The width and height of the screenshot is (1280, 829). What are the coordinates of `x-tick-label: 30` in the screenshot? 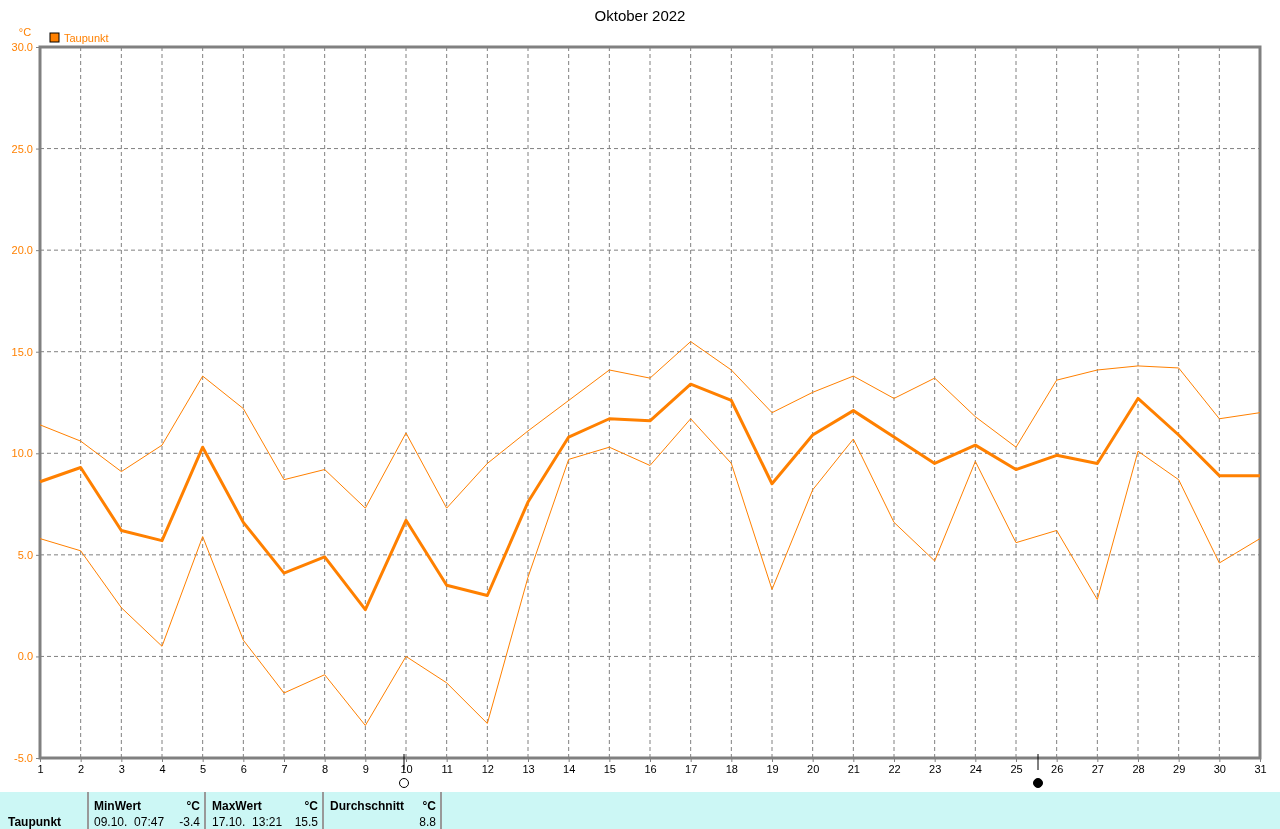 It's located at (1219, 768).